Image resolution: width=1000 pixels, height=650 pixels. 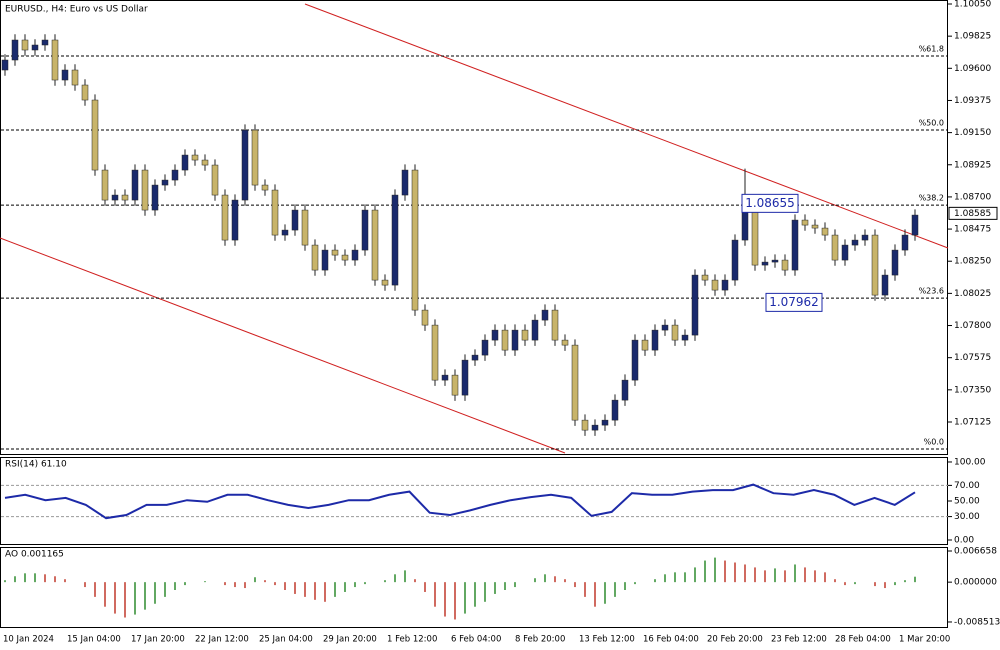 I want to click on y-tick-label: 70.00, so click(x=967, y=486).